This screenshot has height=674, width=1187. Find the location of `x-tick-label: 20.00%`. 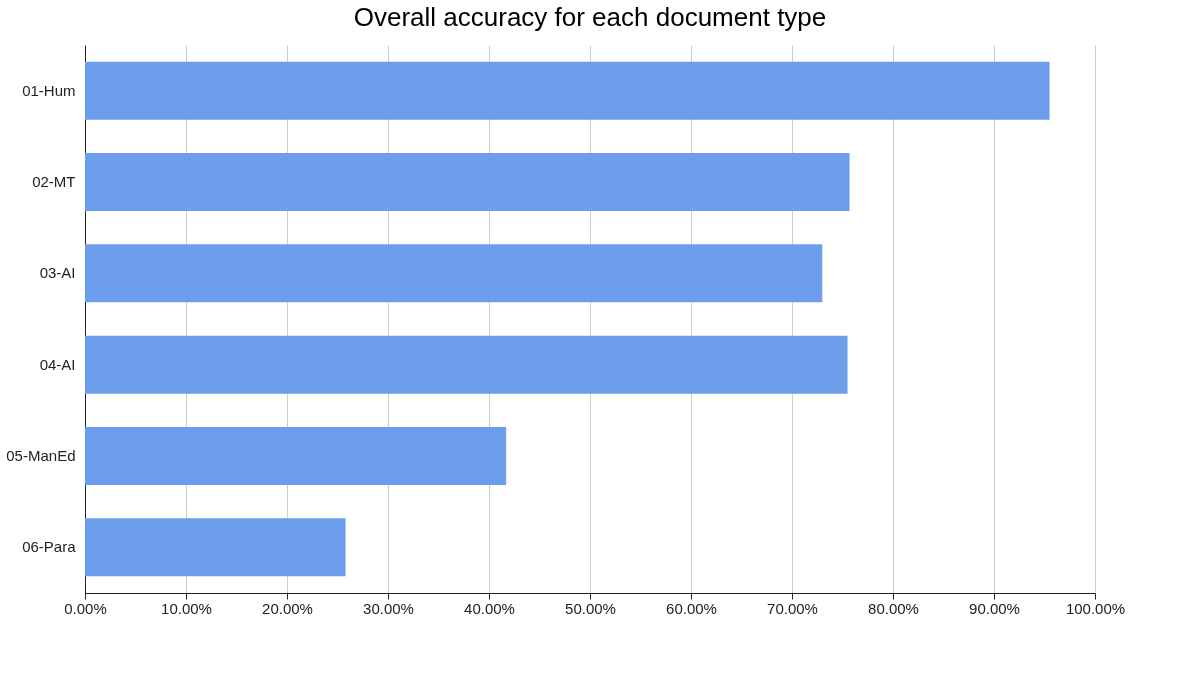

x-tick-label: 20.00% is located at coordinates (287, 608).